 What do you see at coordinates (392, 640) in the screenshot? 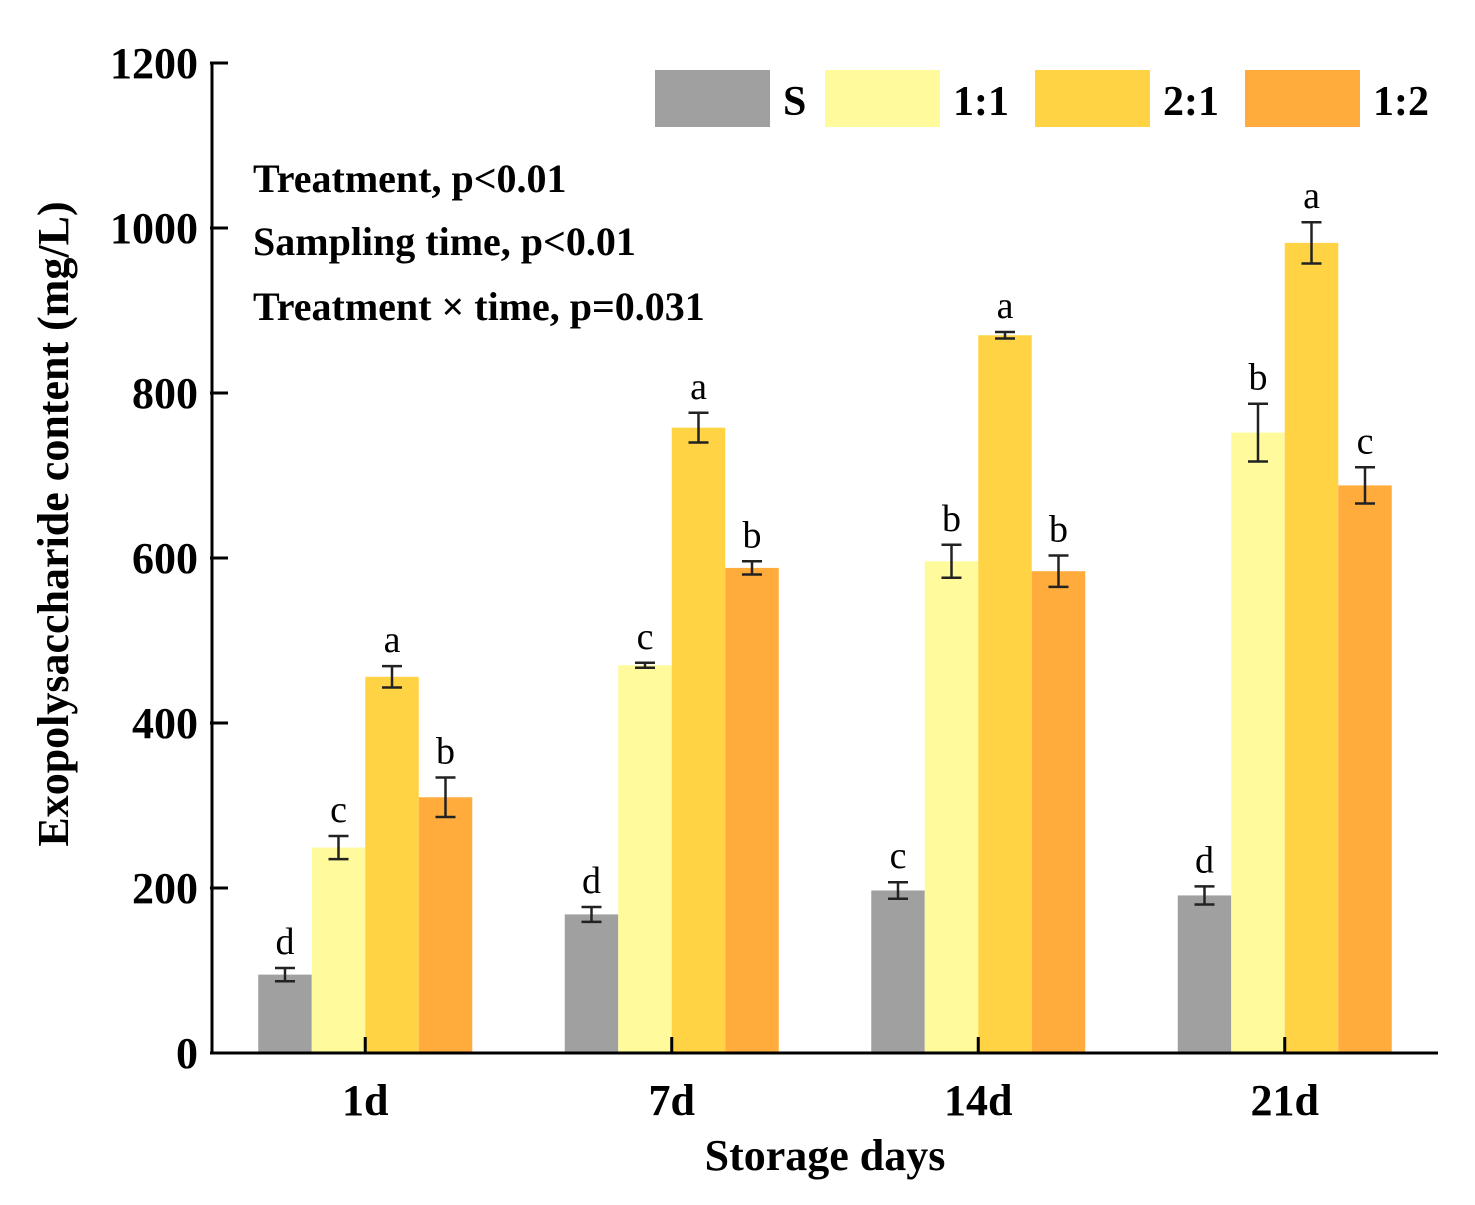
I see `significance-letter-2:1-1d: a` at bounding box center [392, 640].